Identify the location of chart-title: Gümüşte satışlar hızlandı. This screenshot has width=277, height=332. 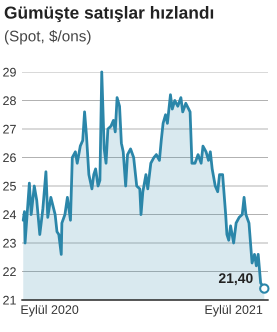
(109, 14).